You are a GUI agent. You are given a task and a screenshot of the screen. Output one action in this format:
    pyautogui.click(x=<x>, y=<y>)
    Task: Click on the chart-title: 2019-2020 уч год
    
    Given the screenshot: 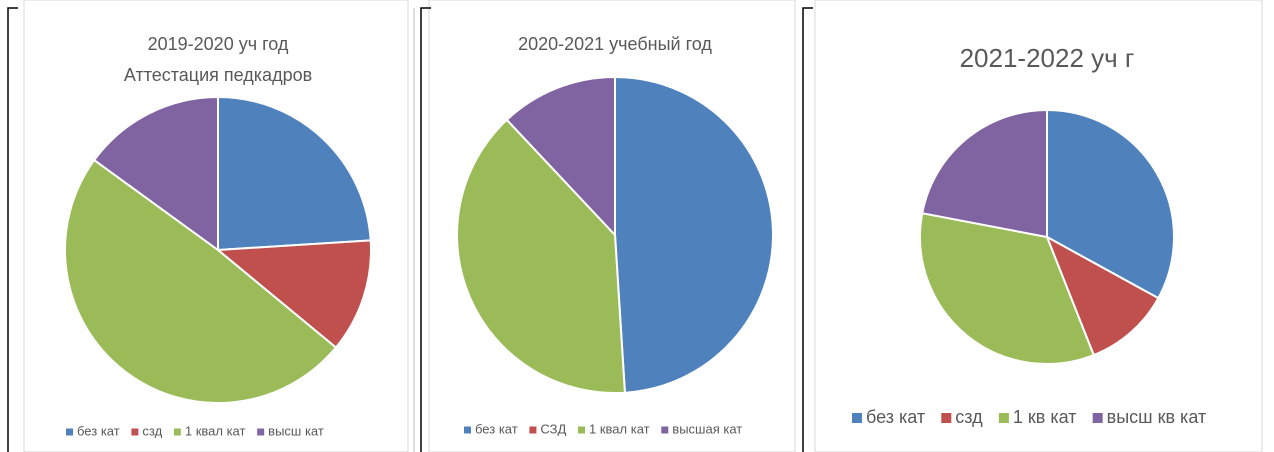 What is the action you would take?
    pyautogui.click(x=218, y=44)
    